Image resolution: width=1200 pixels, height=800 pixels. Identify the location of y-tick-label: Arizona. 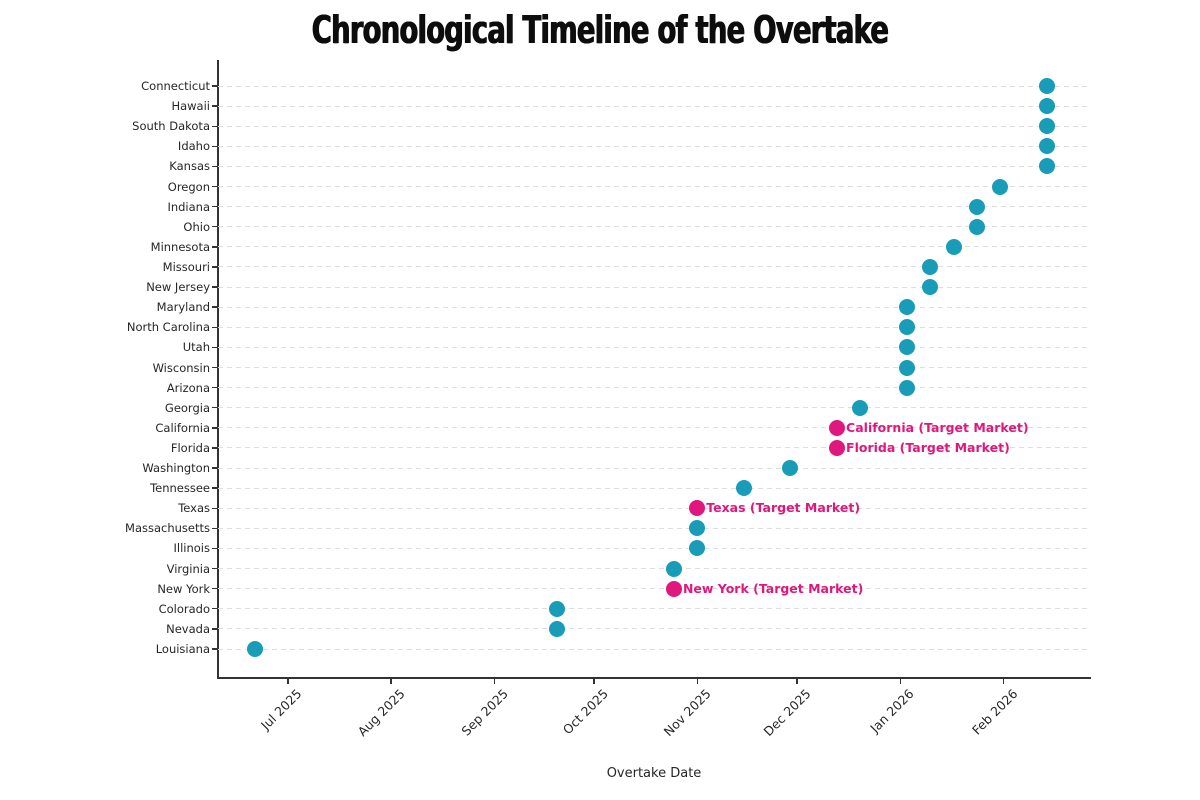
(188, 387).